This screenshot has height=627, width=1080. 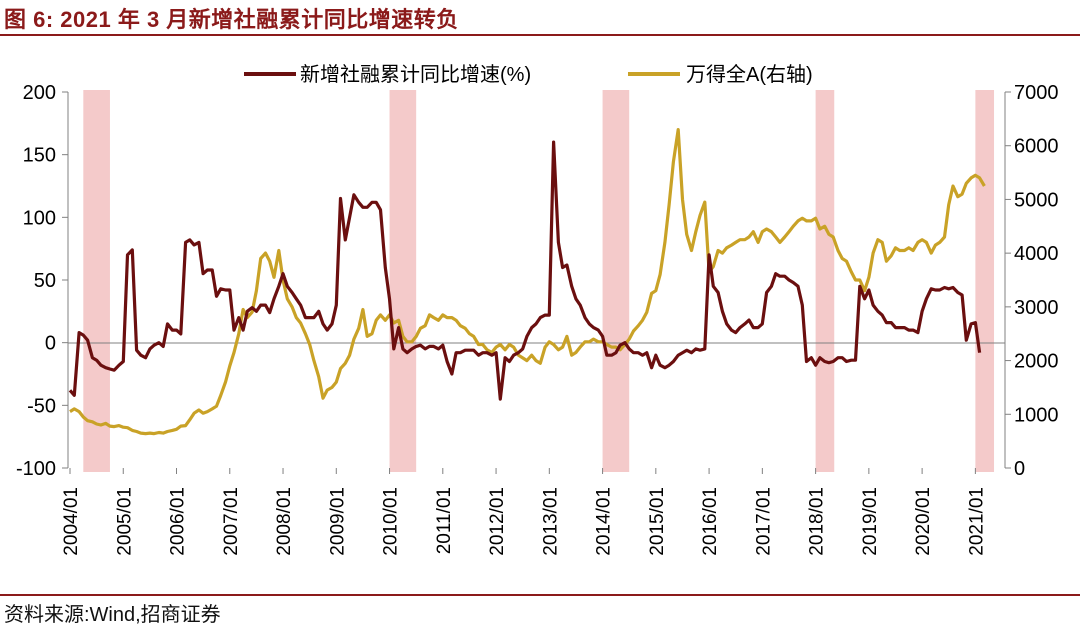 What do you see at coordinates (749, 74) in the screenshot?
I see `legend-label-series2: 万得全A(右轴)` at bounding box center [749, 74].